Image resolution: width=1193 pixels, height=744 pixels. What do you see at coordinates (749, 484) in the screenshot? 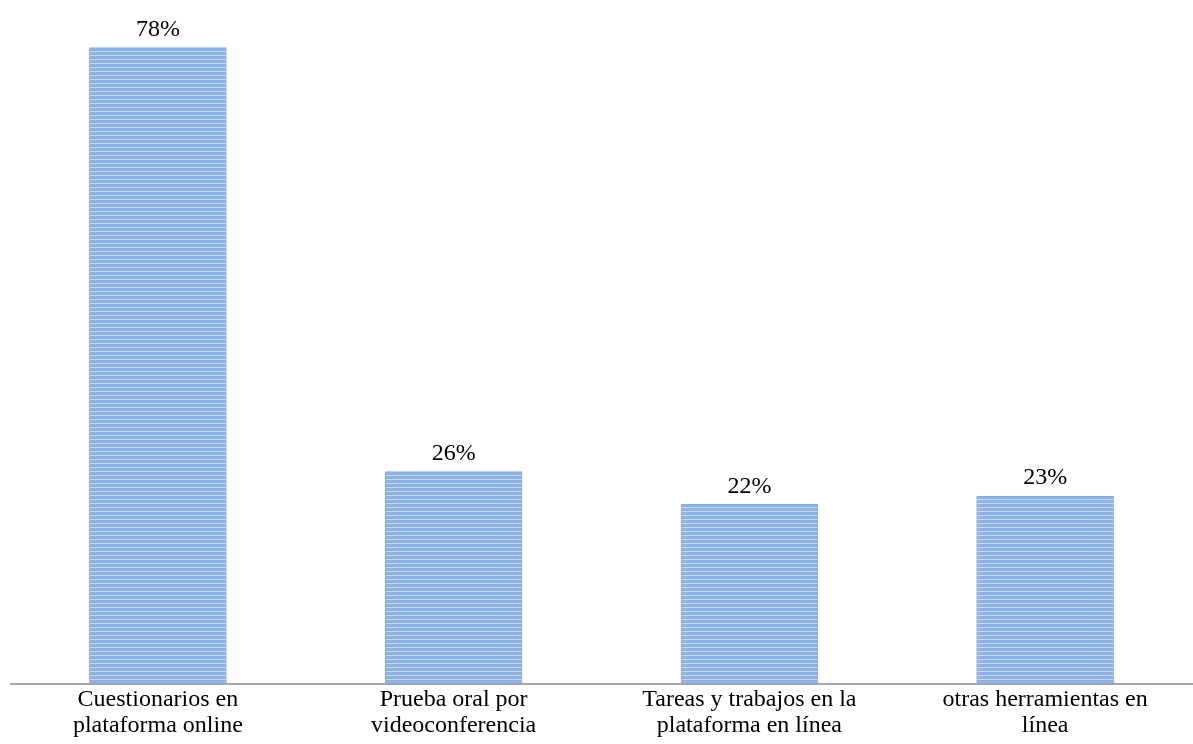
I see `data-label: 22%` at bounding box center [749, 484].